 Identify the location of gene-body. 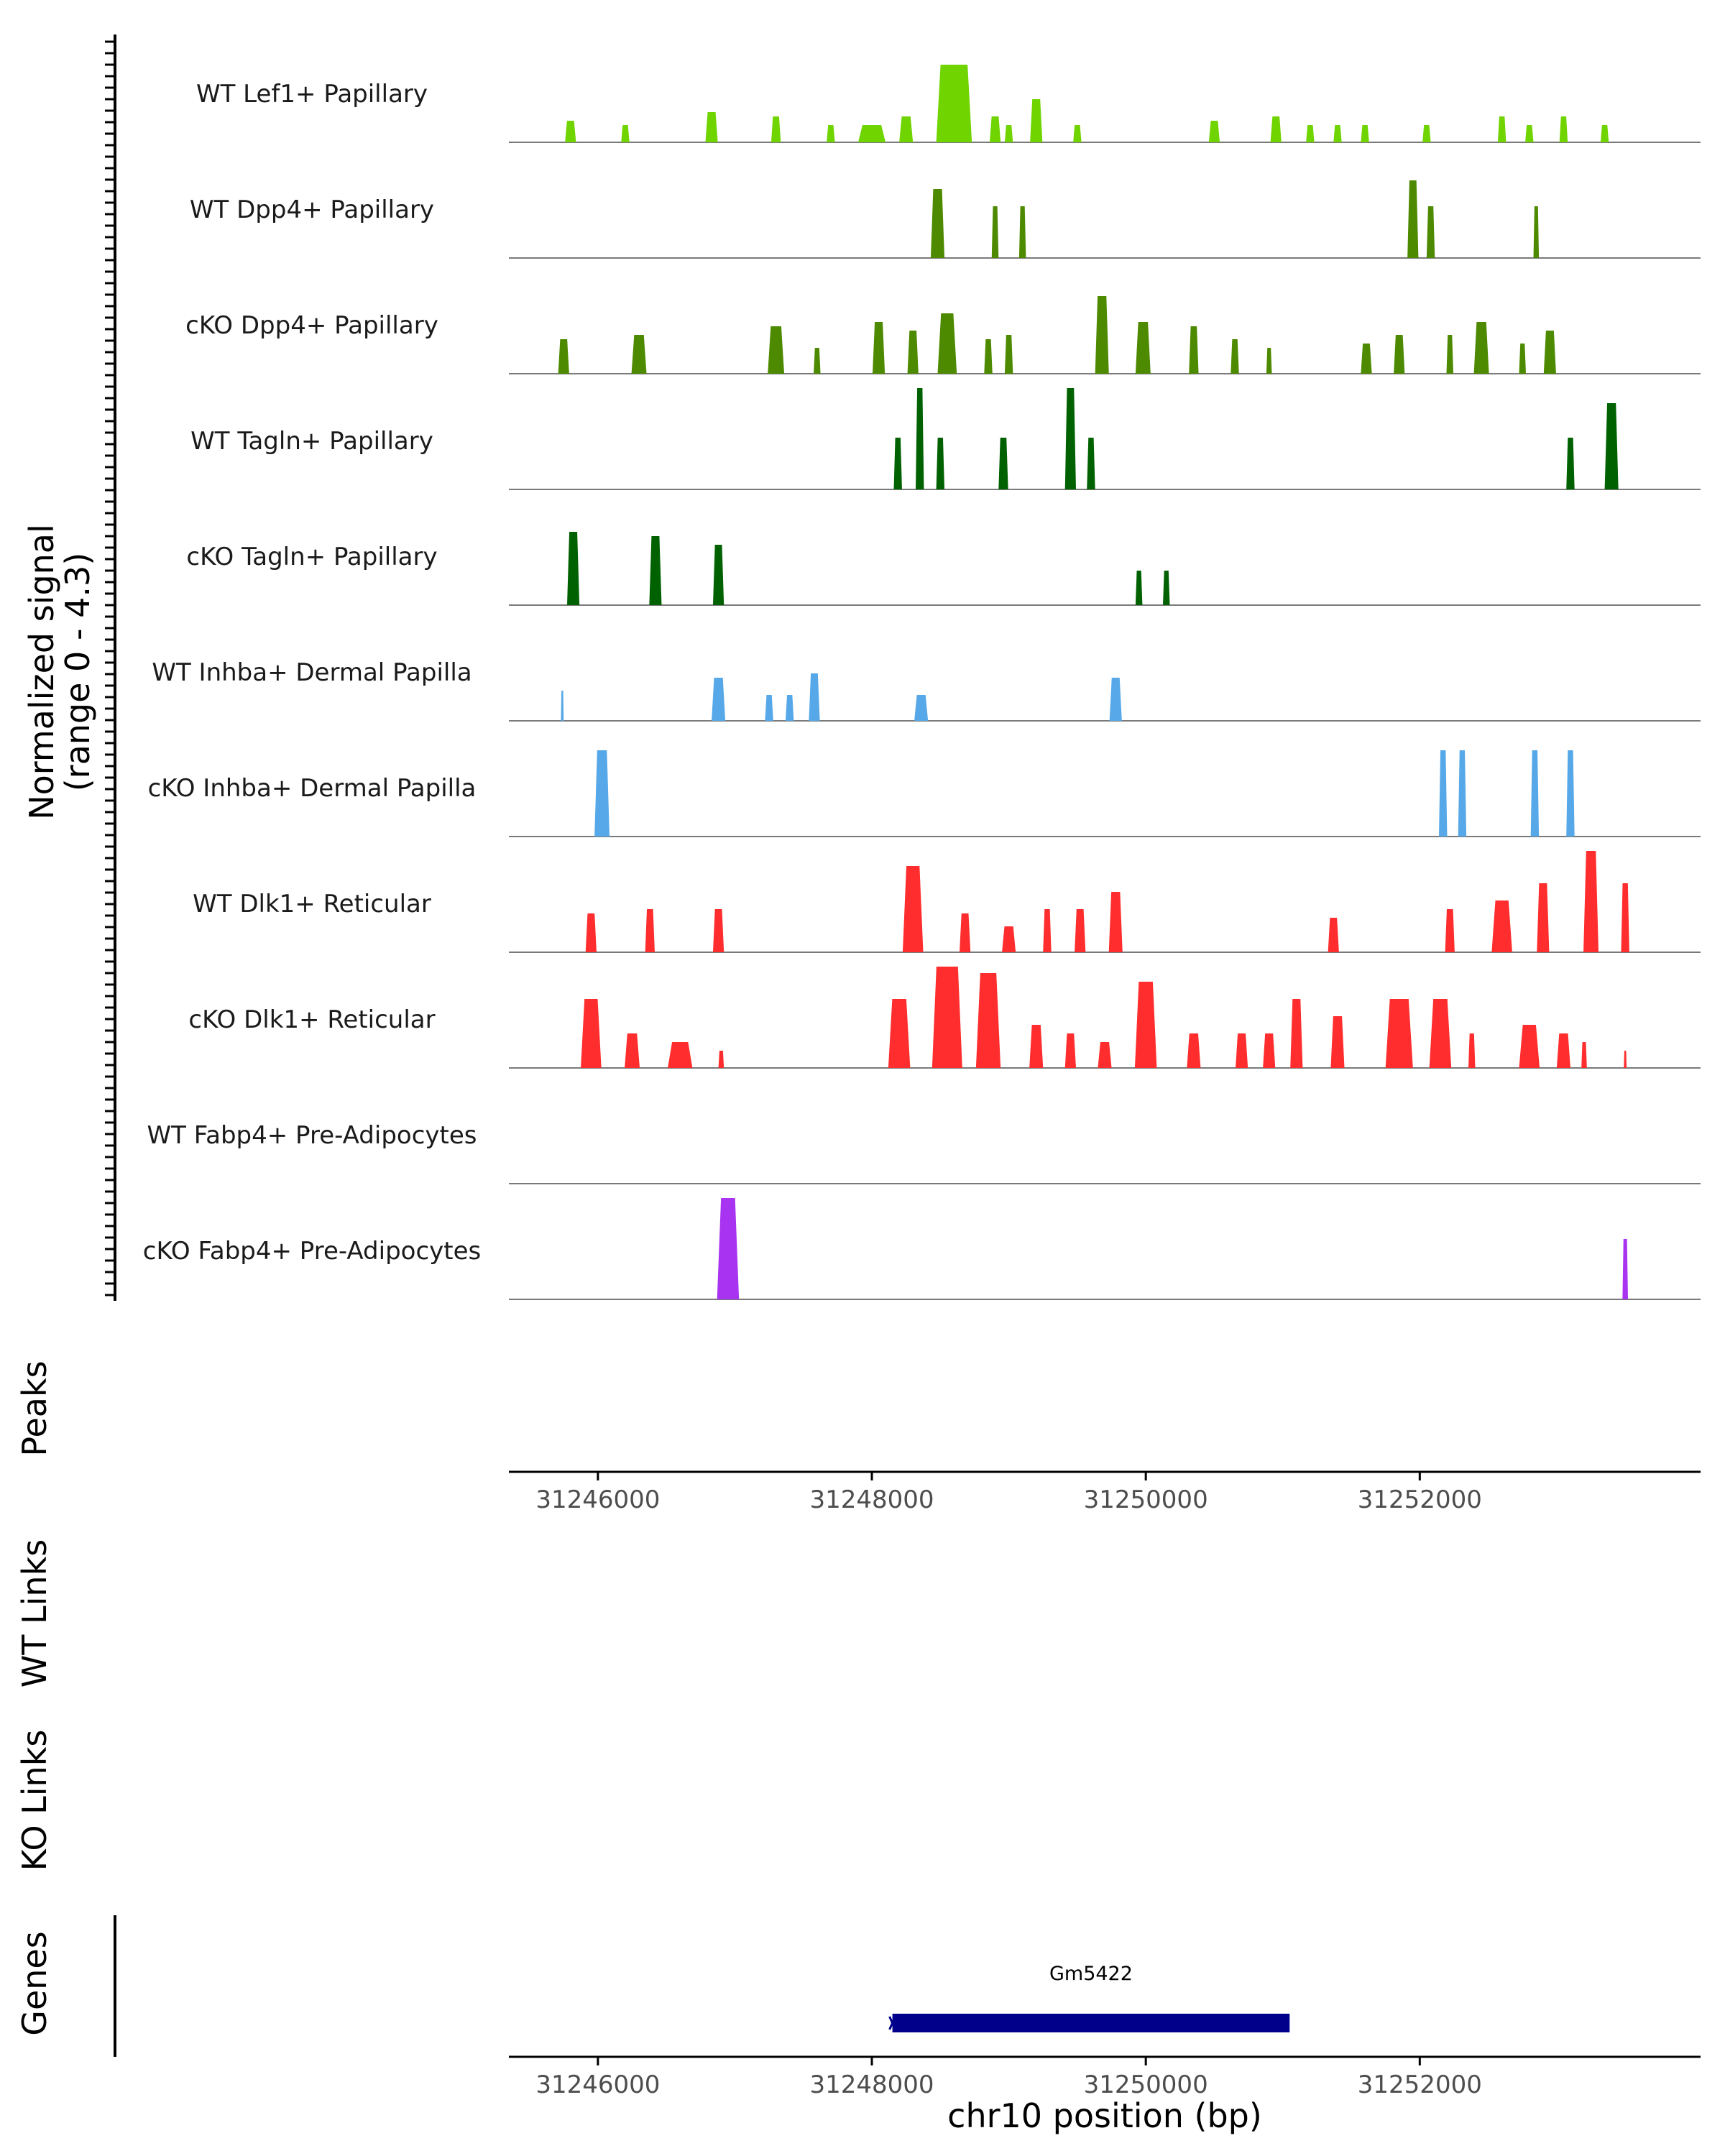
(1091, 2023).